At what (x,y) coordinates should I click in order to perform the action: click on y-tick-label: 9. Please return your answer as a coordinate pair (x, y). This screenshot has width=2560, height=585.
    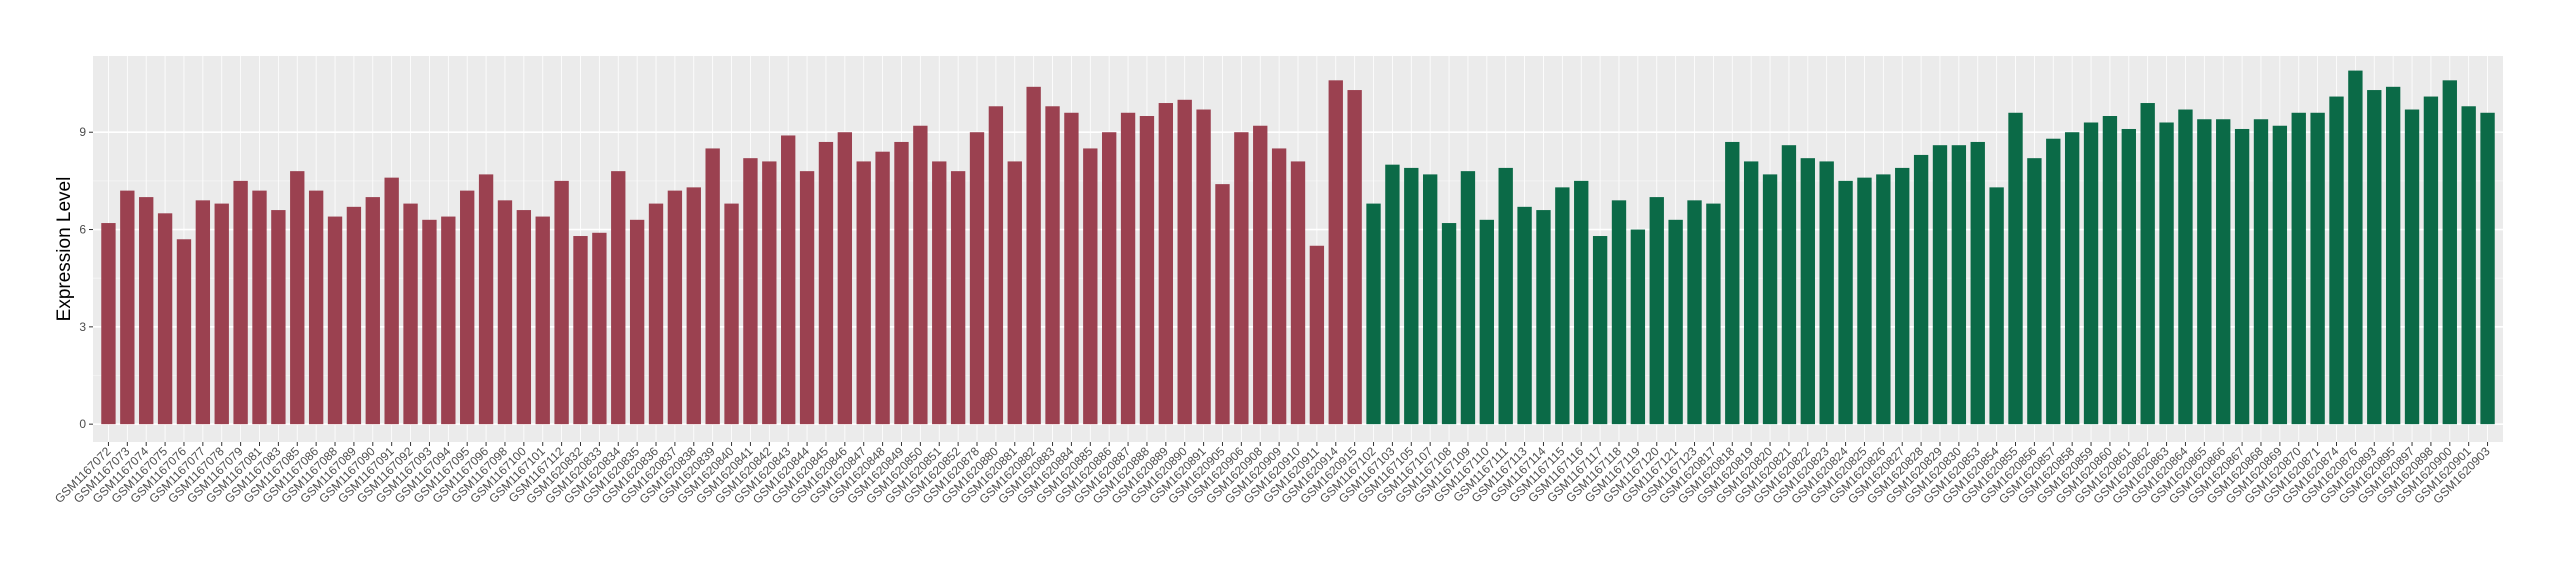
    Looking at the image, I should click on (82, 132).